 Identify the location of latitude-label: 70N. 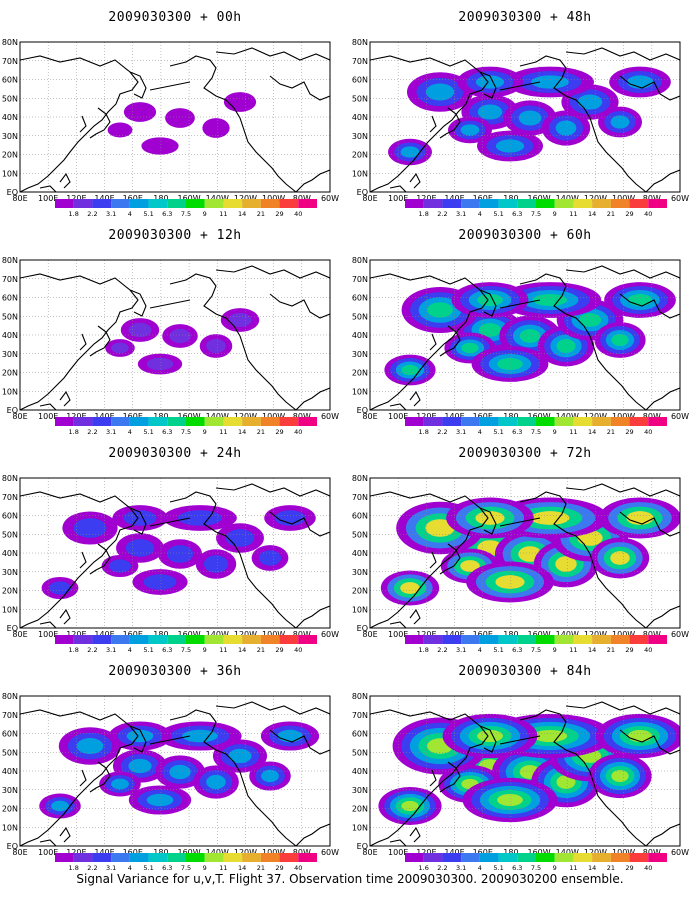
(360, 715).